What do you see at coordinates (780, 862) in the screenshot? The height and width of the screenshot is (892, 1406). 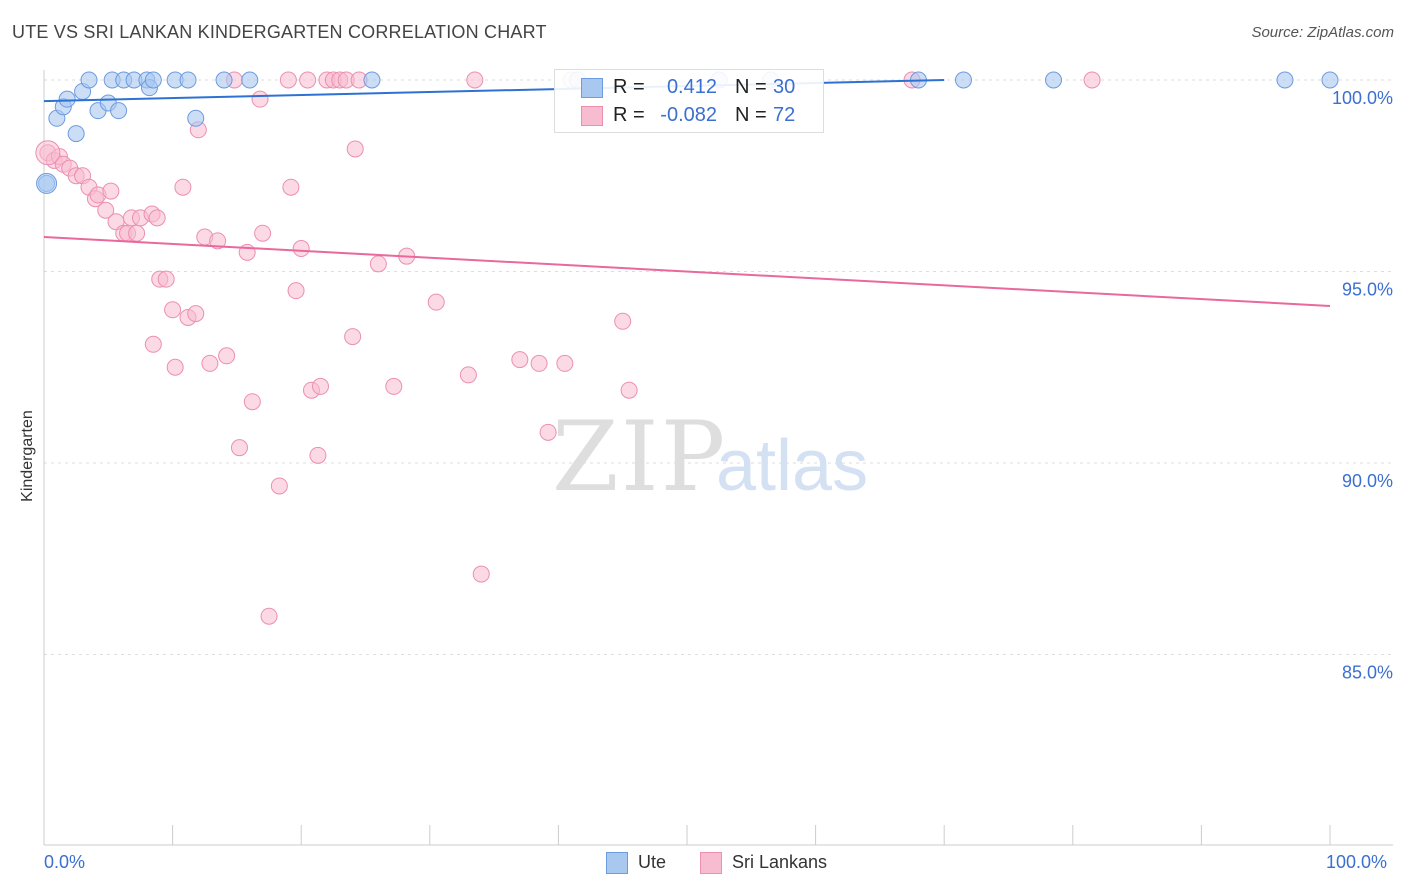 I see `legend-label-sri-lankans: Sri Lankans` at bounding box center [780, 862].